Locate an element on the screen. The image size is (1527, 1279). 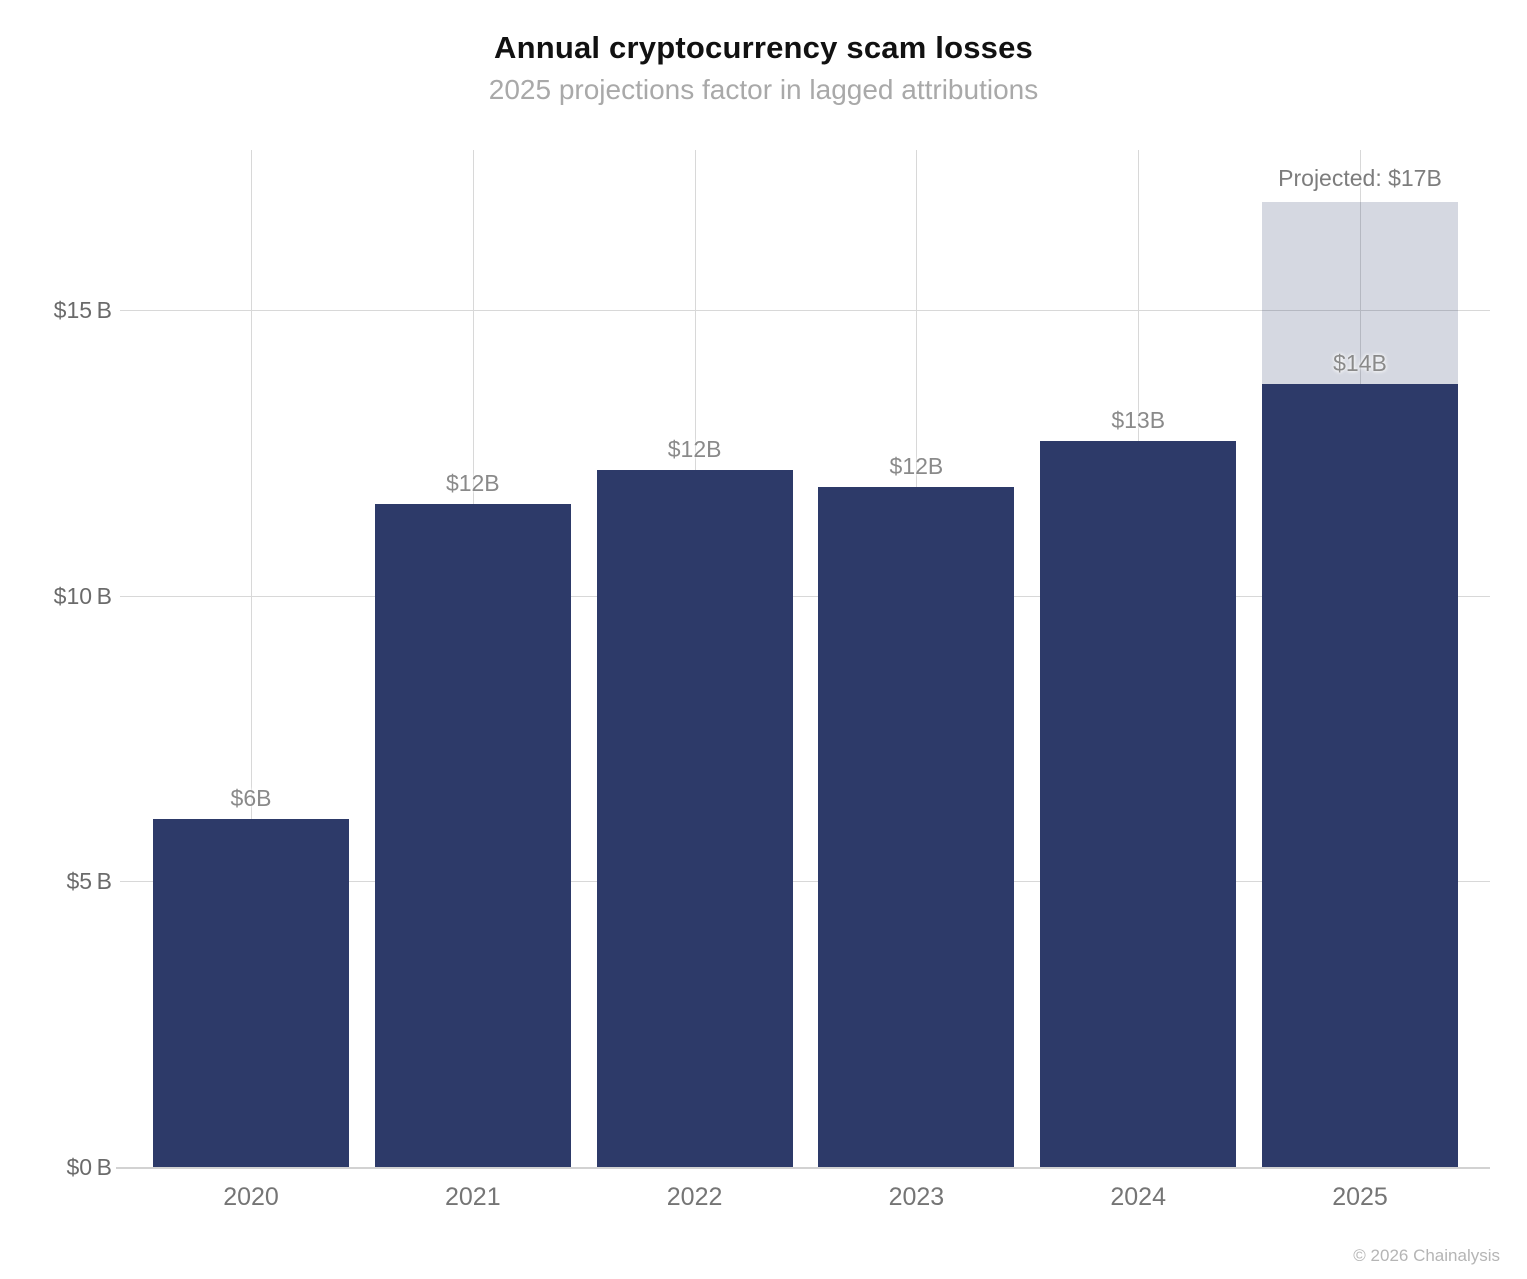
x-axis-tick-label: 2023 is located at coordinates (916, 1197).